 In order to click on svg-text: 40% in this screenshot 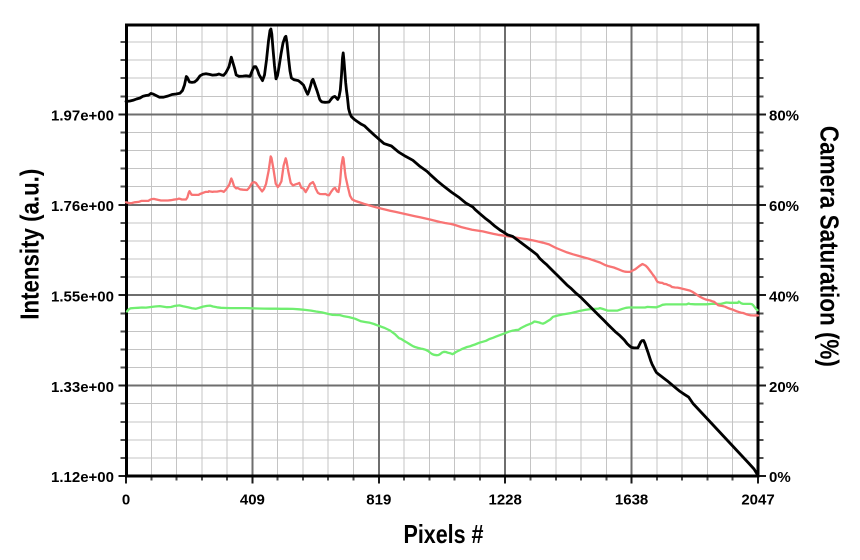, I will do `click(784, 296)`.